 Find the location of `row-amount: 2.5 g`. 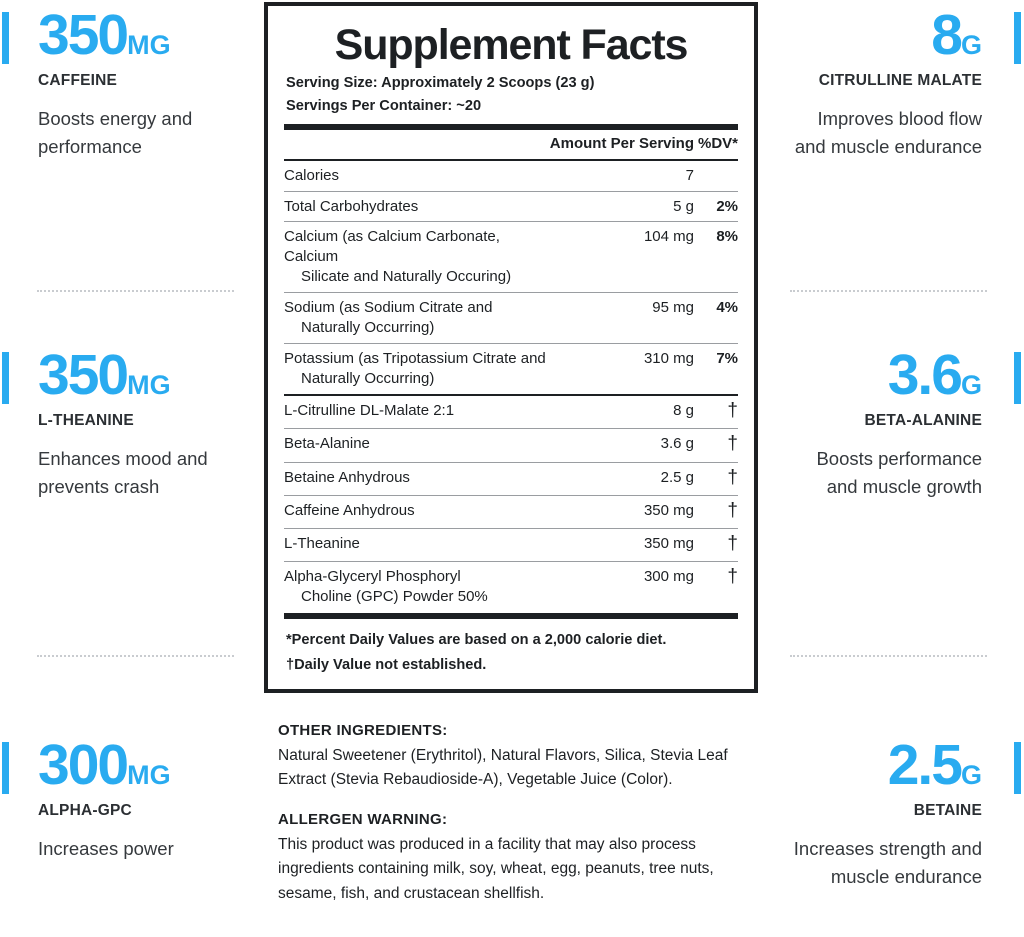

row-amount: 2.5 g is located at coordinates (621, 478).